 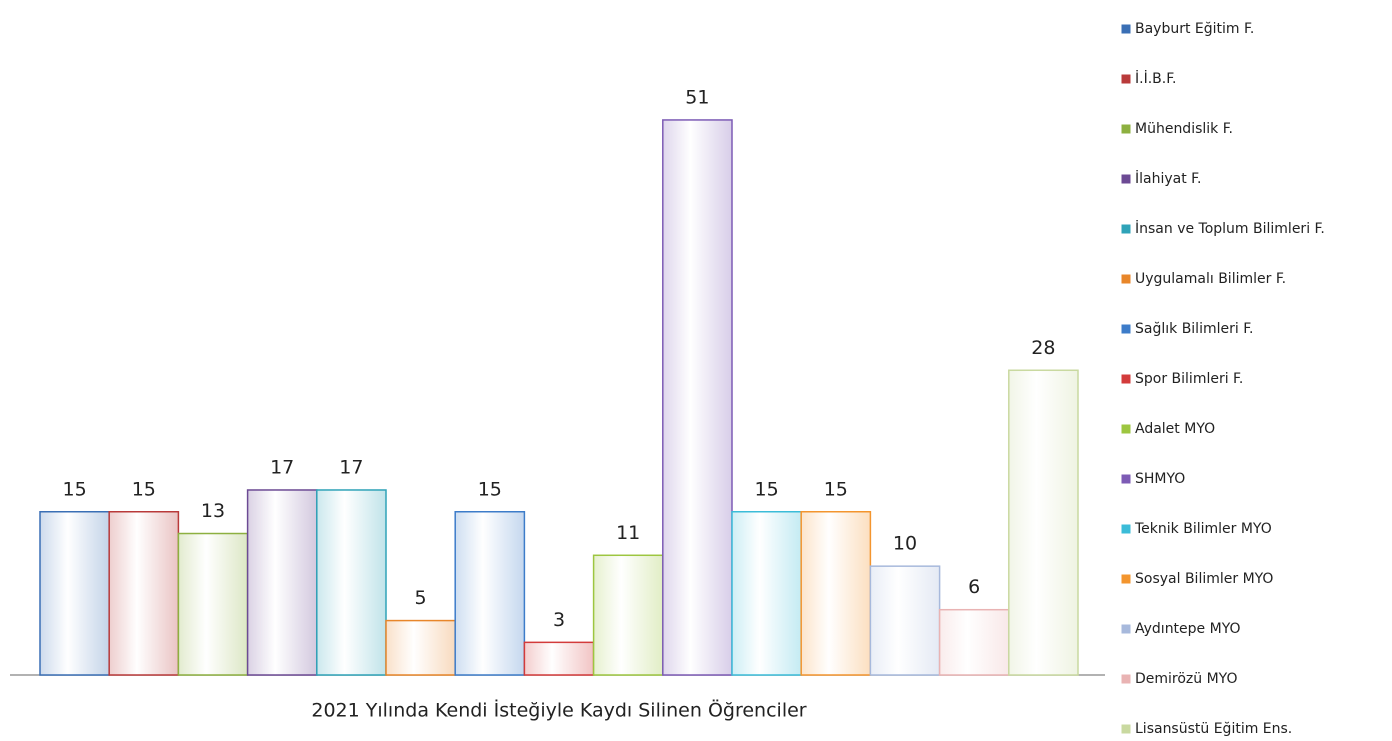 What do you see at coordinates (559, 620) in the screenshot?
I see `data-label: 3` at bounding box center [559, 620].